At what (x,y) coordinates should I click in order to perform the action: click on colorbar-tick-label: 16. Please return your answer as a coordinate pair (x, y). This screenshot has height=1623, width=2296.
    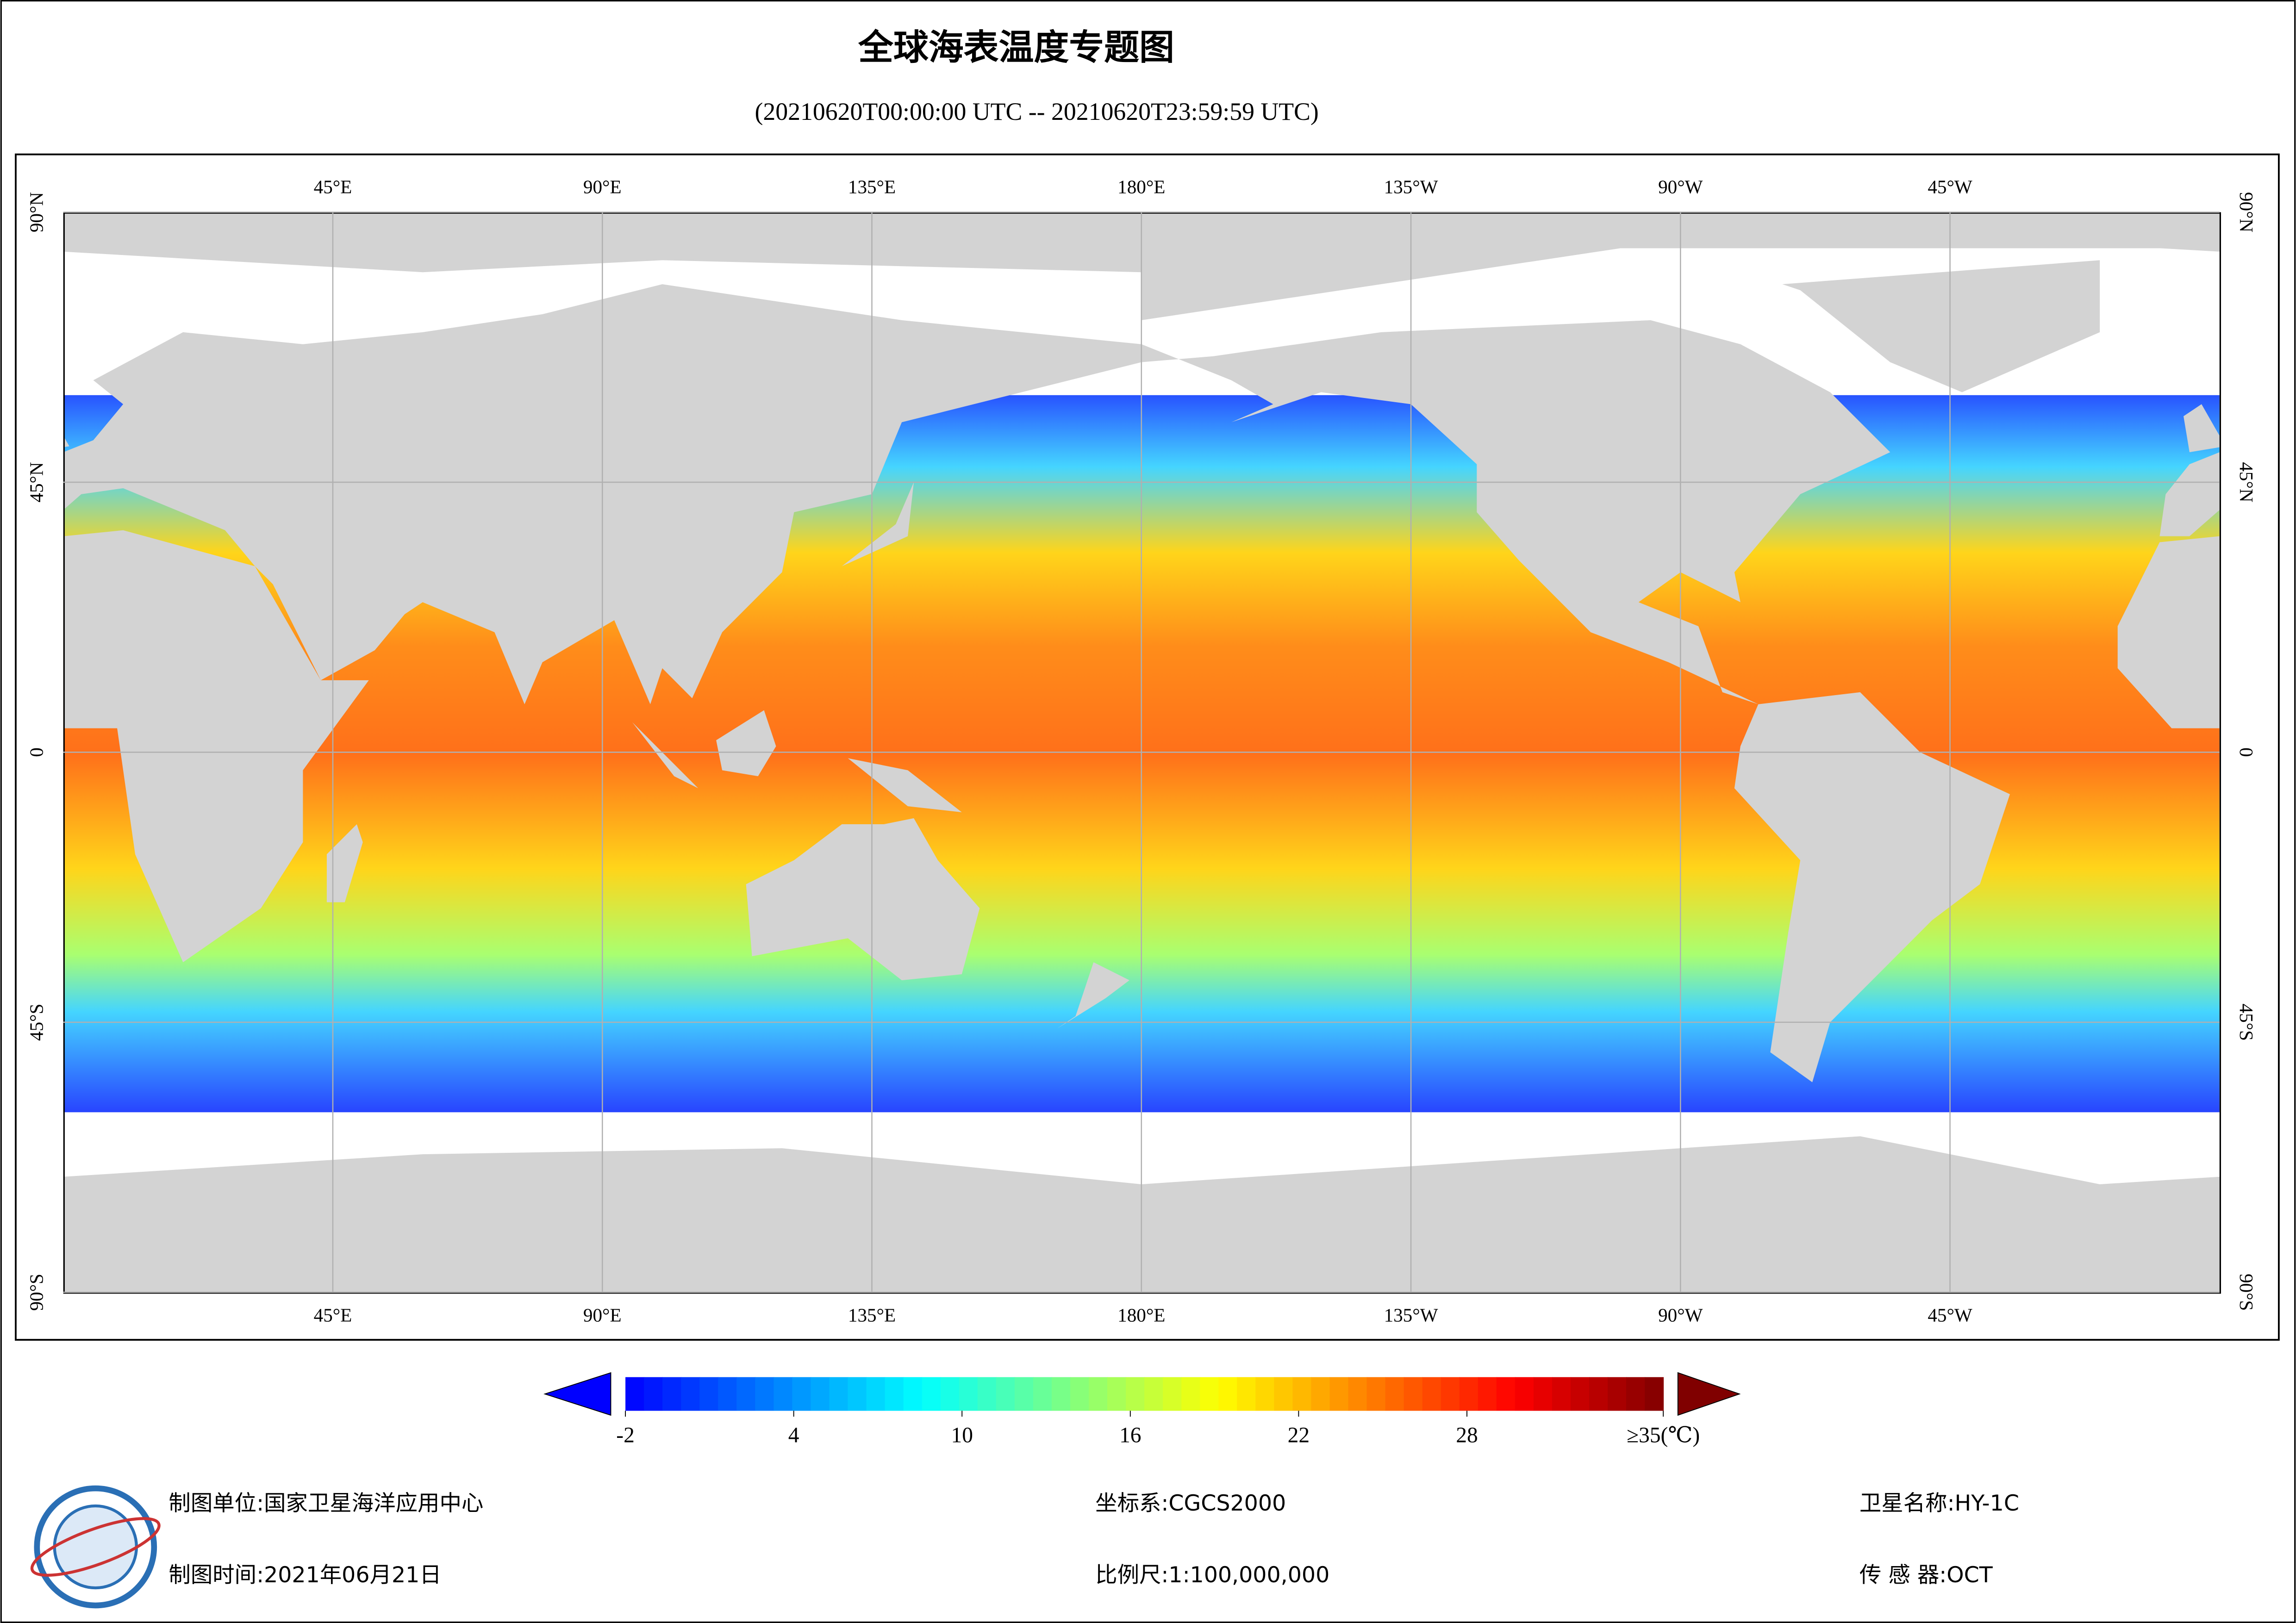
    Looking at the image, I should click on (1130, 1435).